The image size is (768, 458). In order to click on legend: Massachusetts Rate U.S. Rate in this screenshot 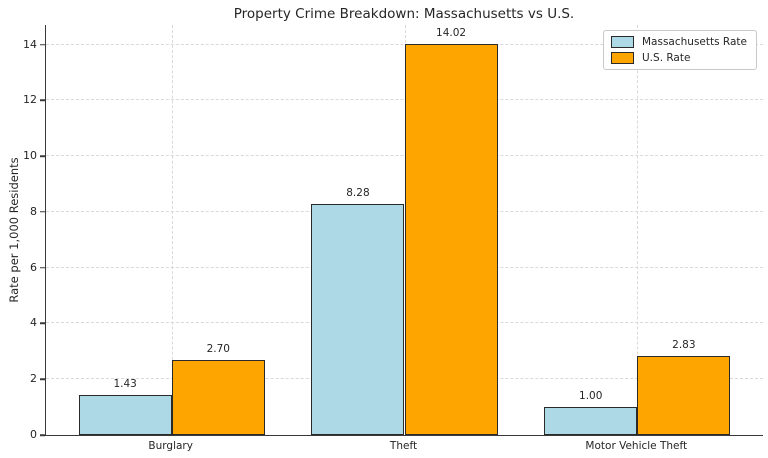, I will do `click(680, 50)`.